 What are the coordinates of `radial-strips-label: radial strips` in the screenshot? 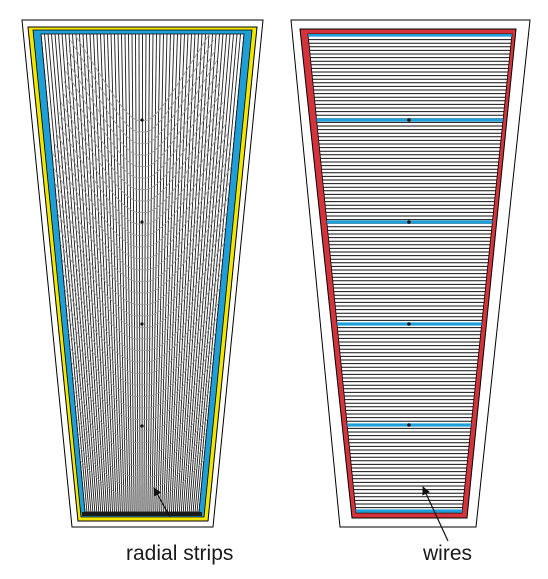 It's located at (179, 553).